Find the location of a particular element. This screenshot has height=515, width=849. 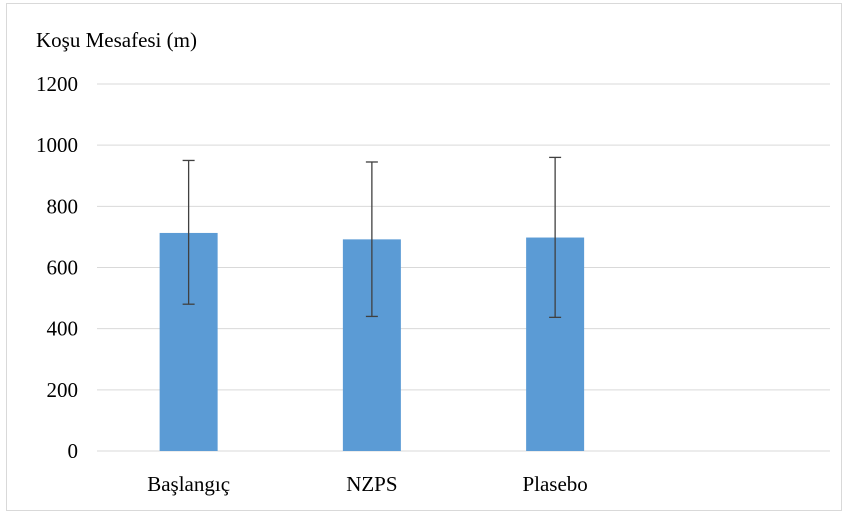

y-tick-label-1000: 1000 is located at coordinates (57, 145).